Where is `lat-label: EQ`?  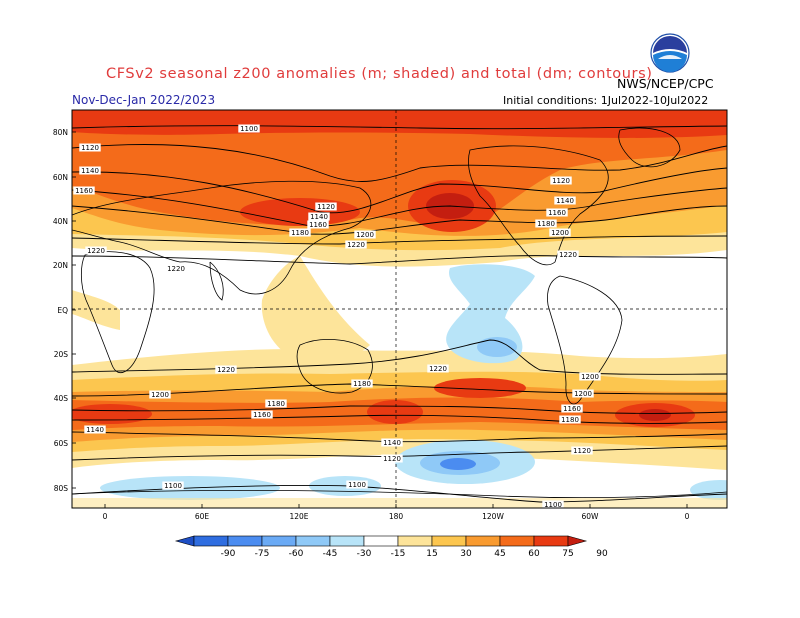
lat-label: EQ is located at coordinates (62, 310).